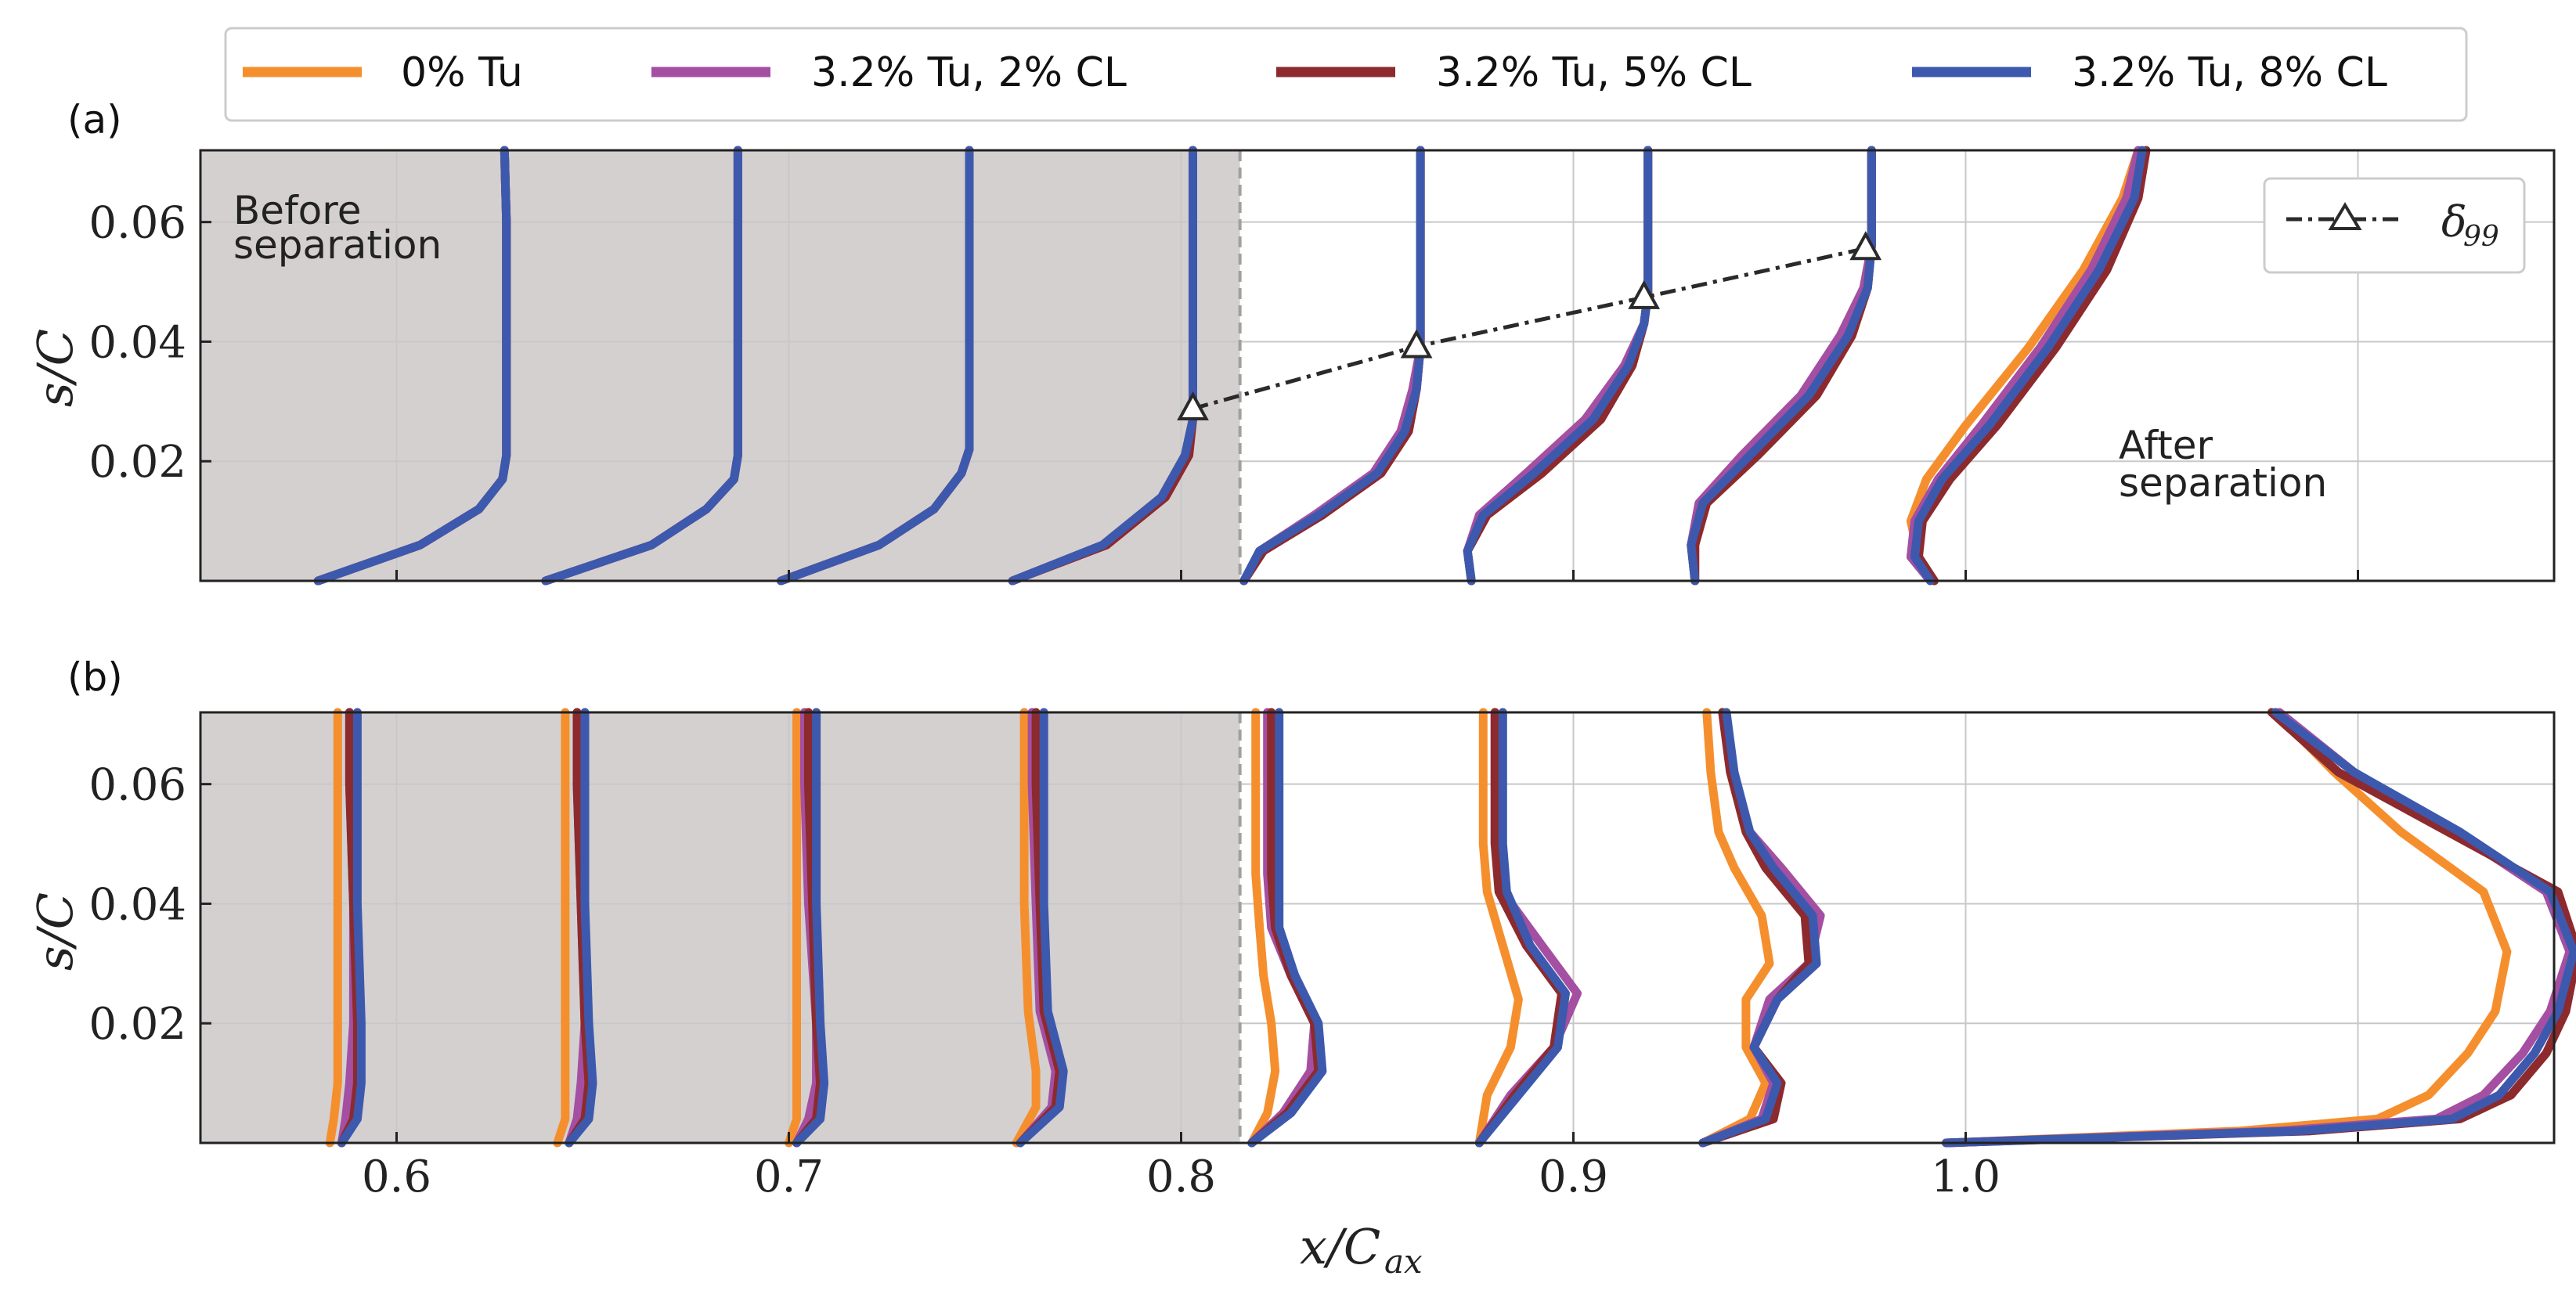  What do you see at coordinates (2481, 237) in the screenshot?
I see `delta99-legend-subscript: 99` at bounding box center [2481, 237].